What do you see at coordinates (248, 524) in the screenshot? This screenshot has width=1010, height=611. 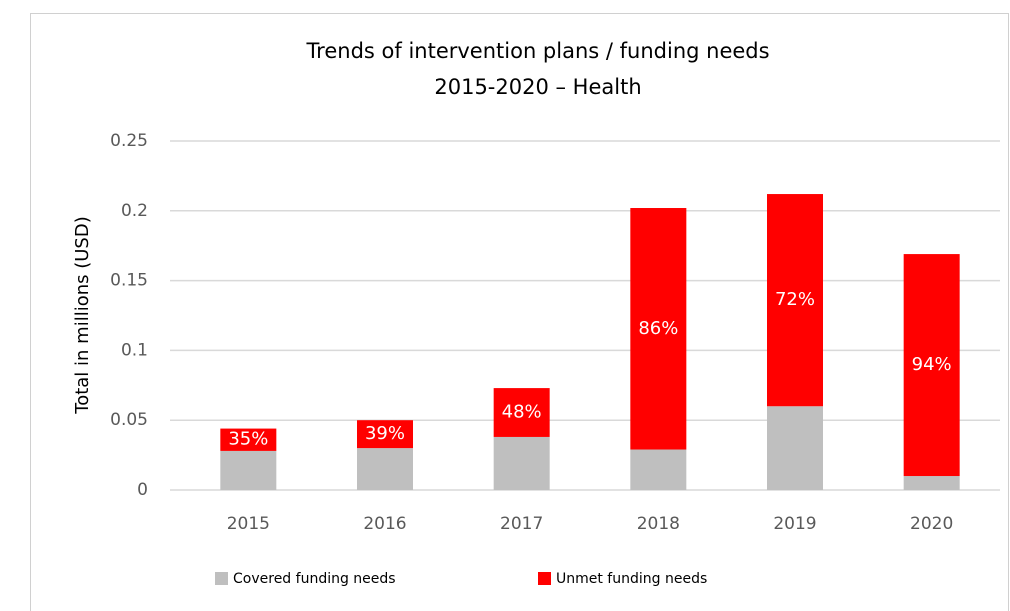 I see `x-tick-label: 2015` at bounding box center [248, 524].